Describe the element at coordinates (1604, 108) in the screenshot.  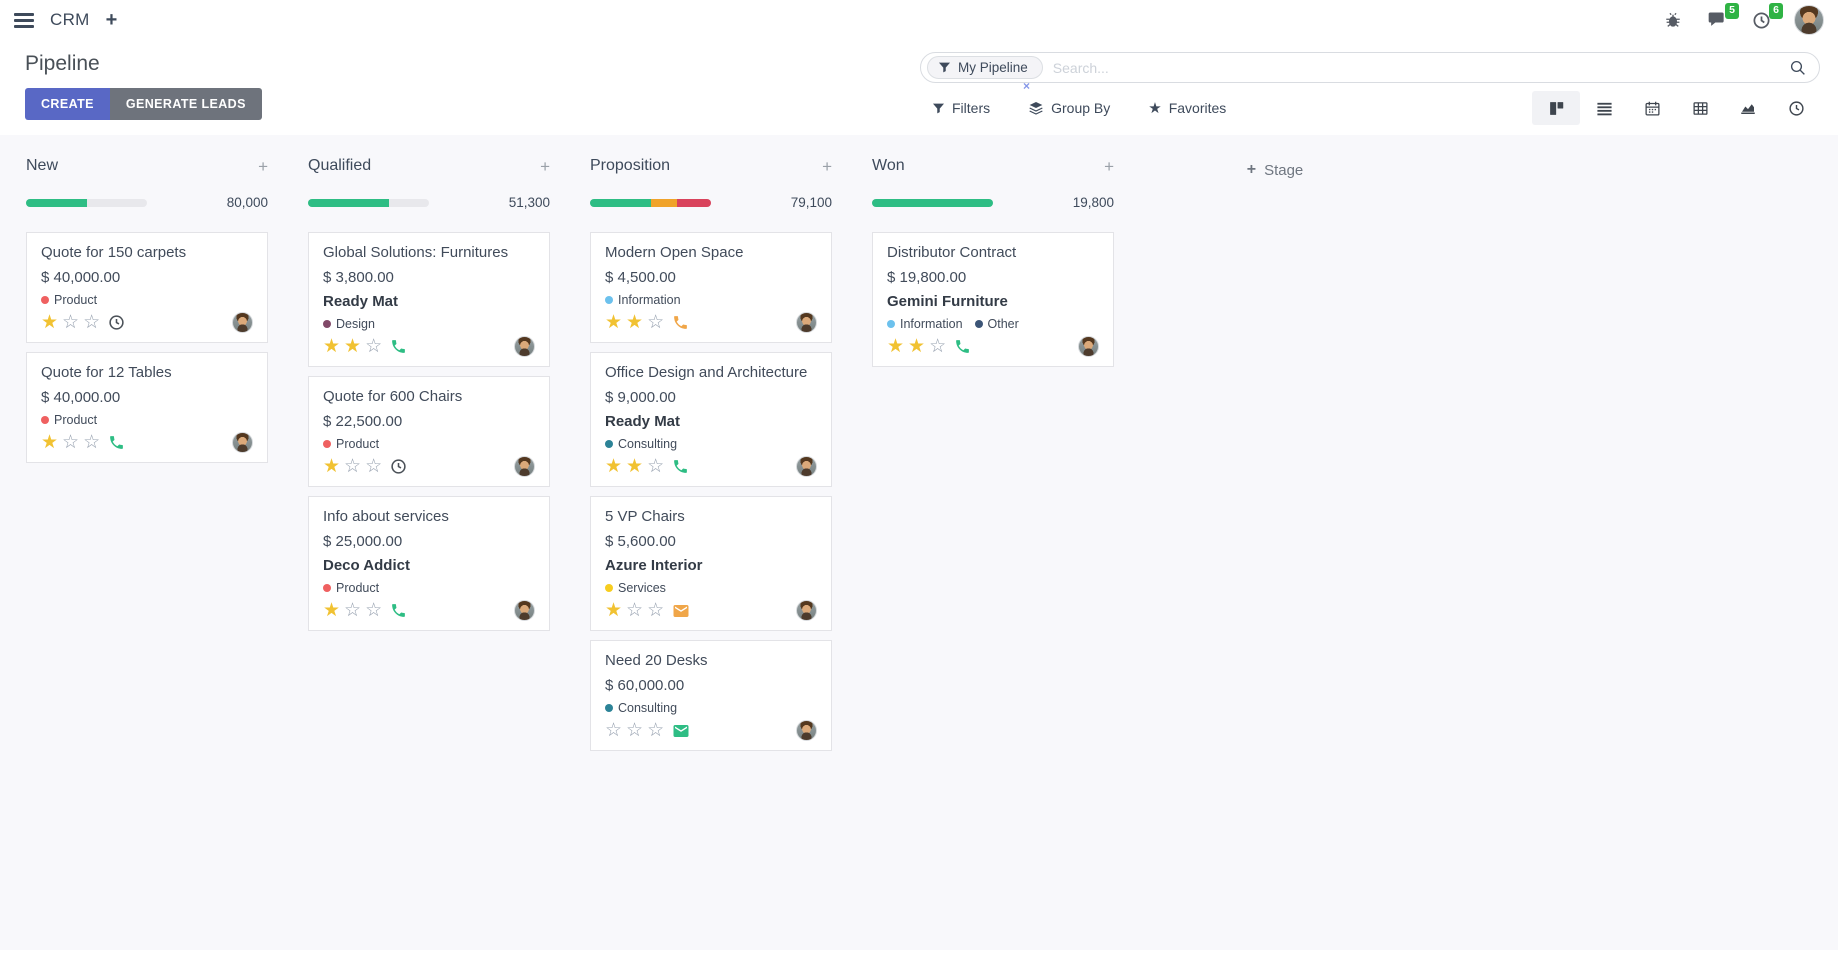
I see `list-view-button` at that location.